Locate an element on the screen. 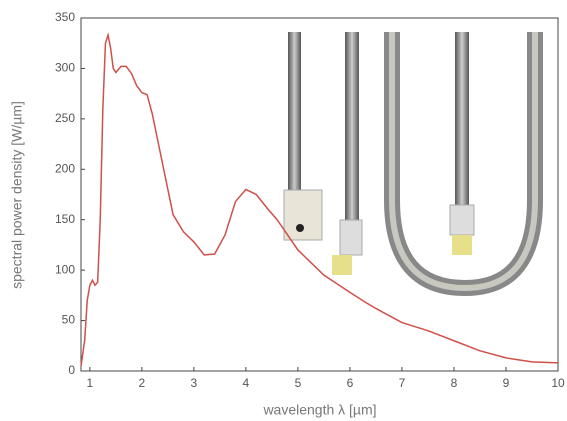 Image resolution: width=567 pixels, height=421 pixels. y-tick-label: 350 is located at coordinates (65, 17).